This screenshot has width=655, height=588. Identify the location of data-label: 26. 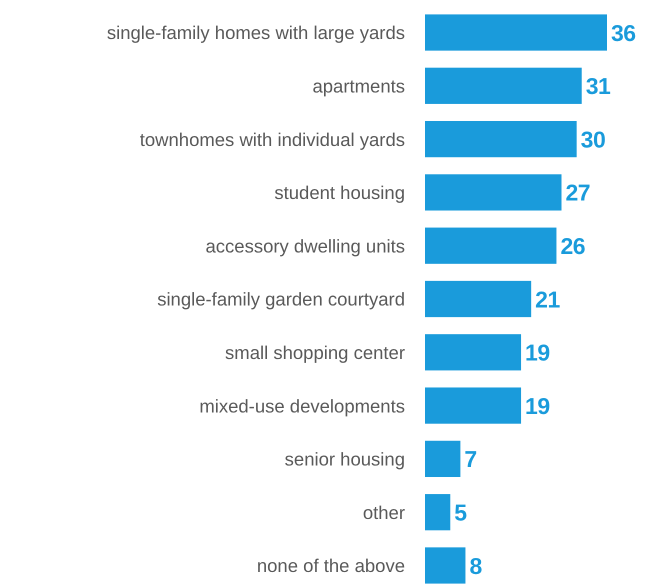
(573, 245).